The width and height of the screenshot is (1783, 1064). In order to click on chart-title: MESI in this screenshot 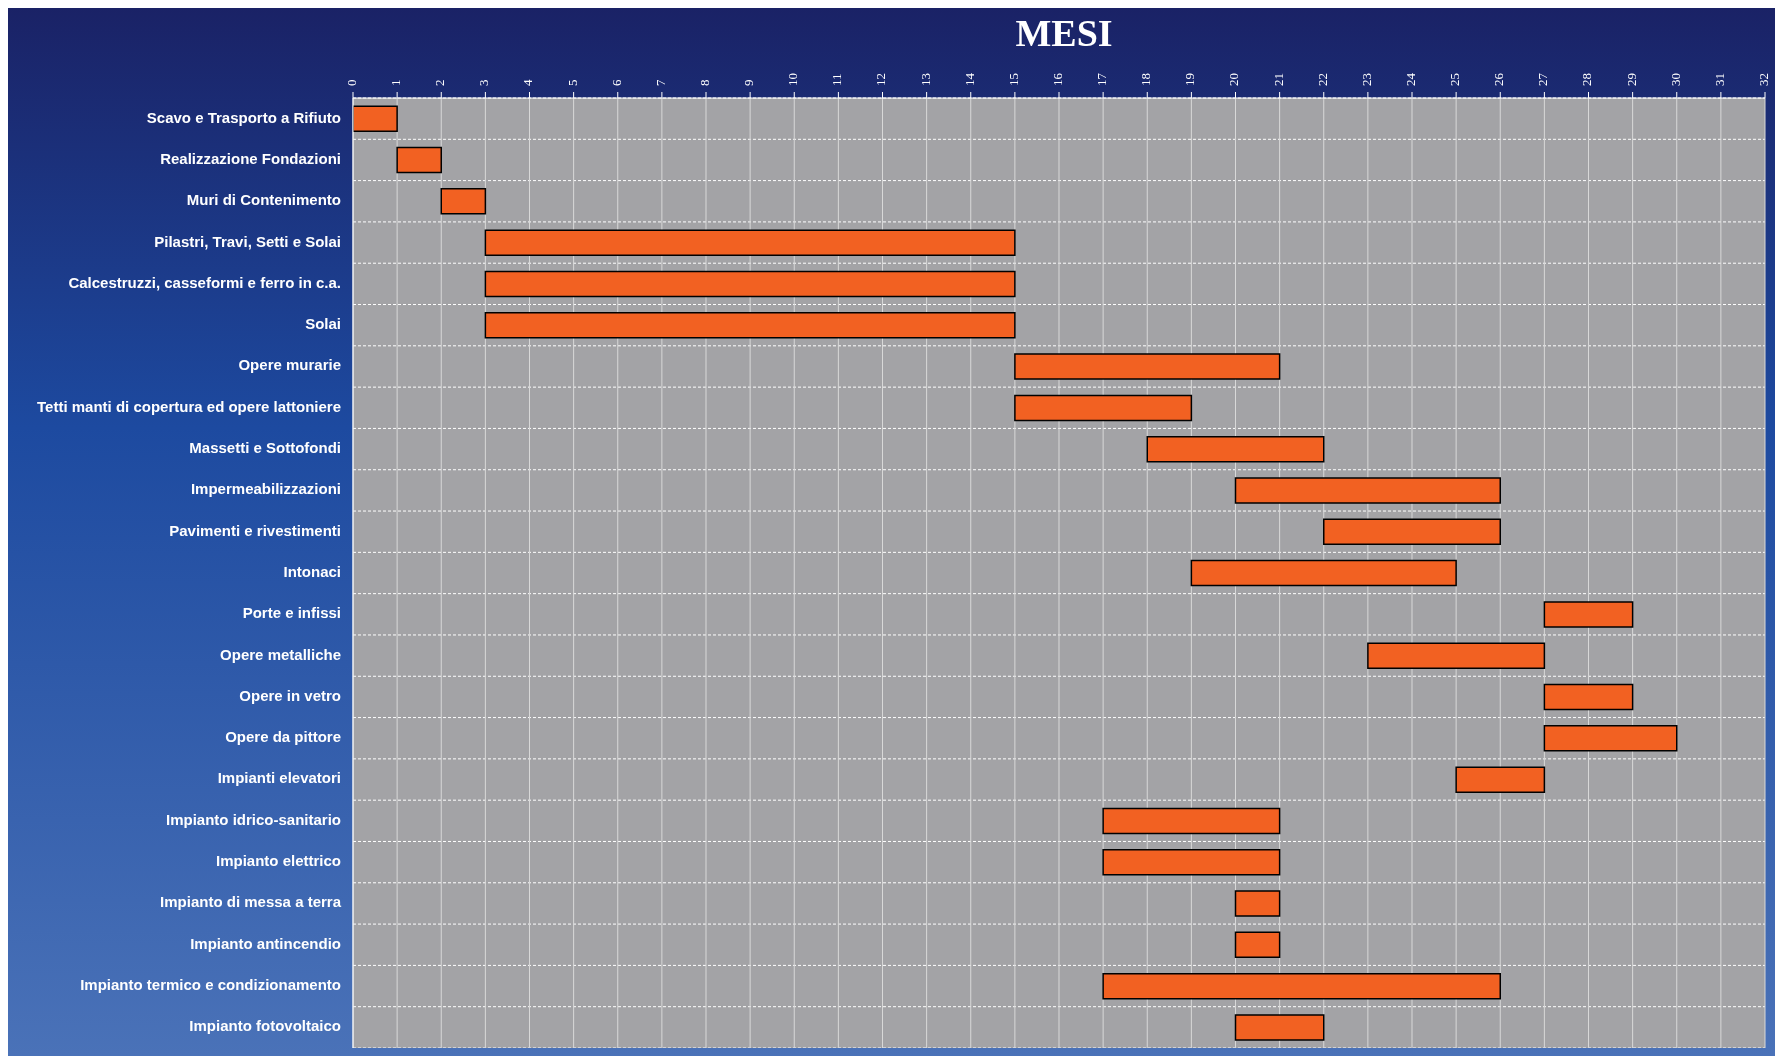, I will do `click(1064, 33)`.